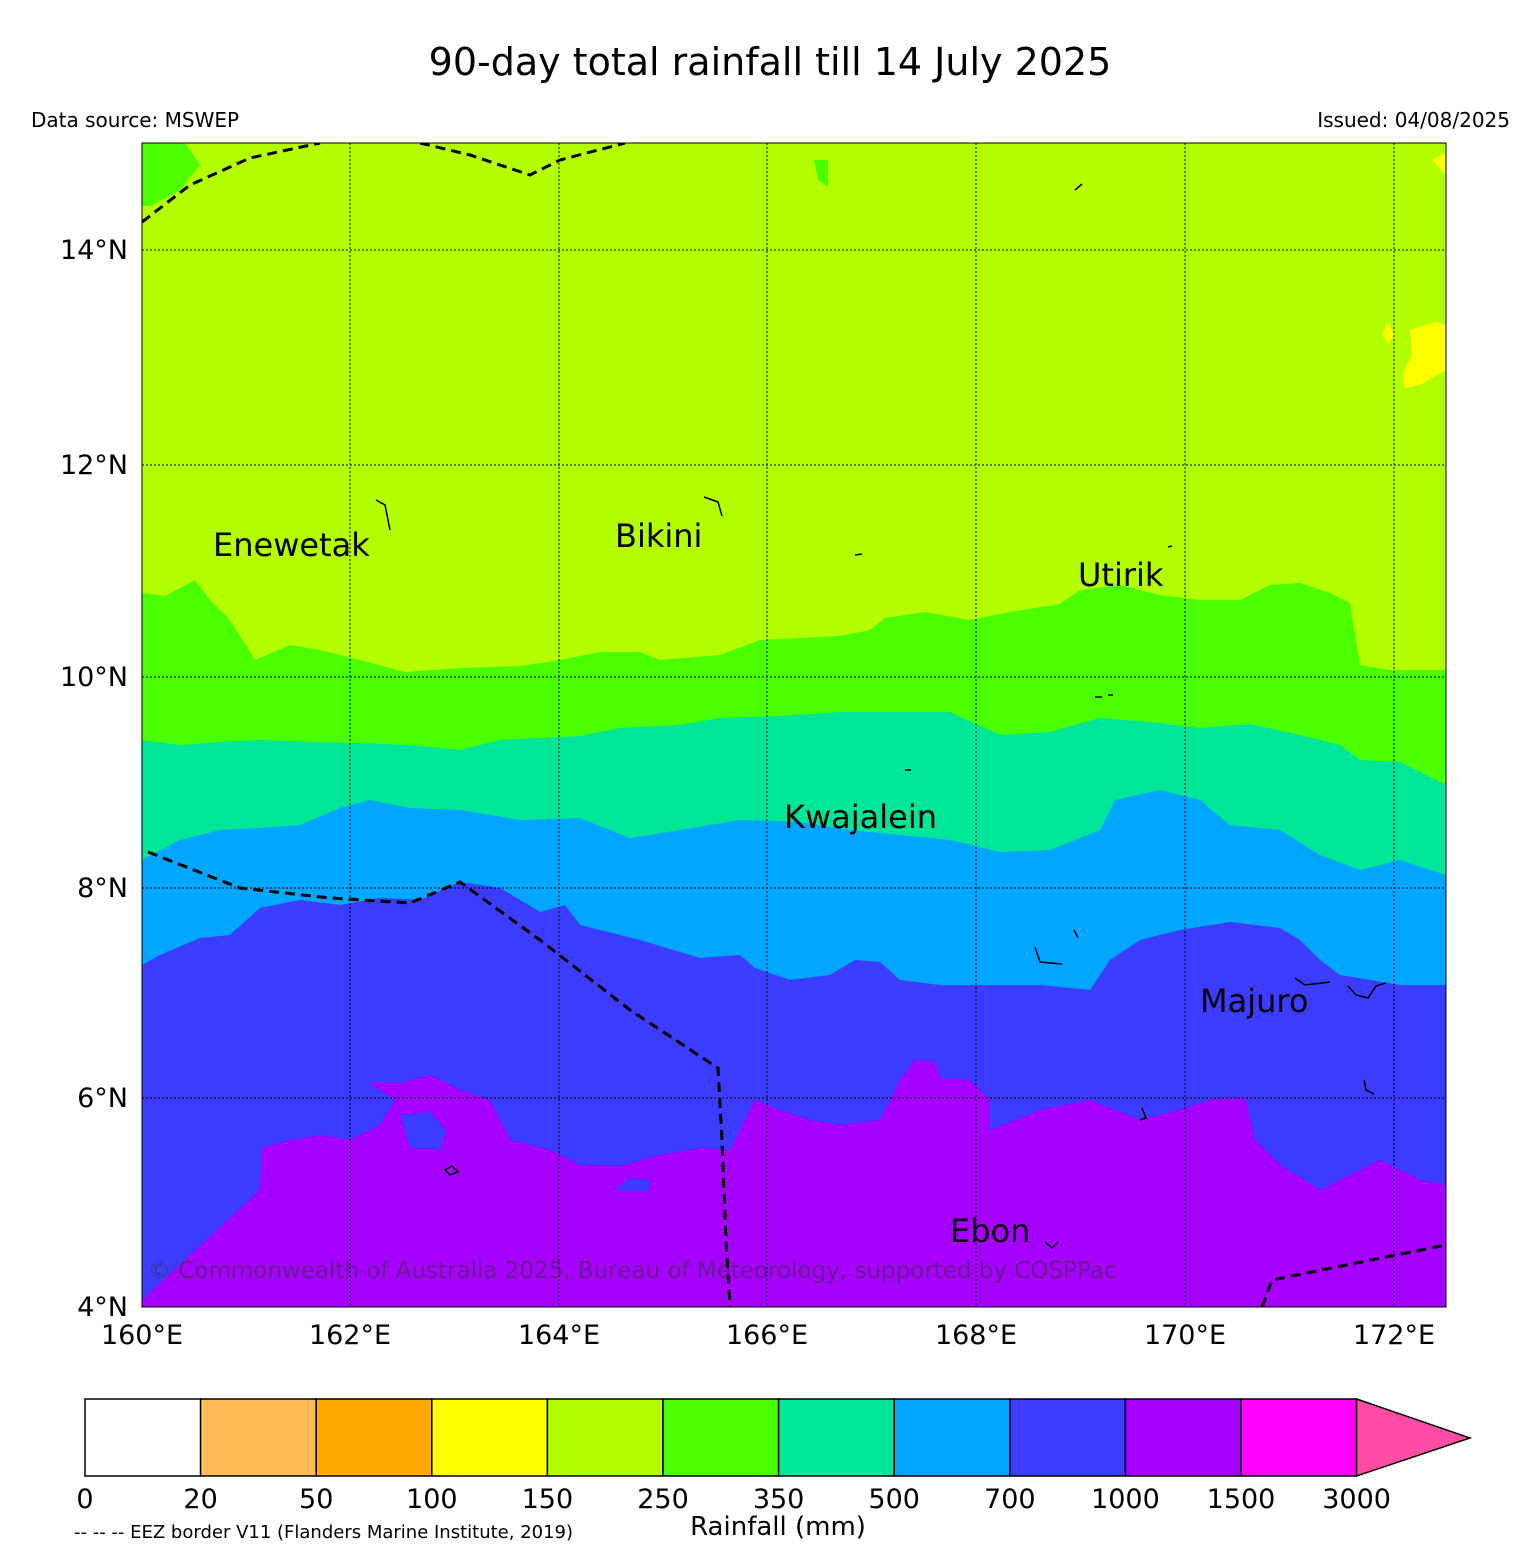 This screenshot has width=1540, height=1563. What do you see at coordinates (860, 817) in the screenshot?
I see `place-label-kwajalein: Kwajalein` at bounding box center [860, 817].